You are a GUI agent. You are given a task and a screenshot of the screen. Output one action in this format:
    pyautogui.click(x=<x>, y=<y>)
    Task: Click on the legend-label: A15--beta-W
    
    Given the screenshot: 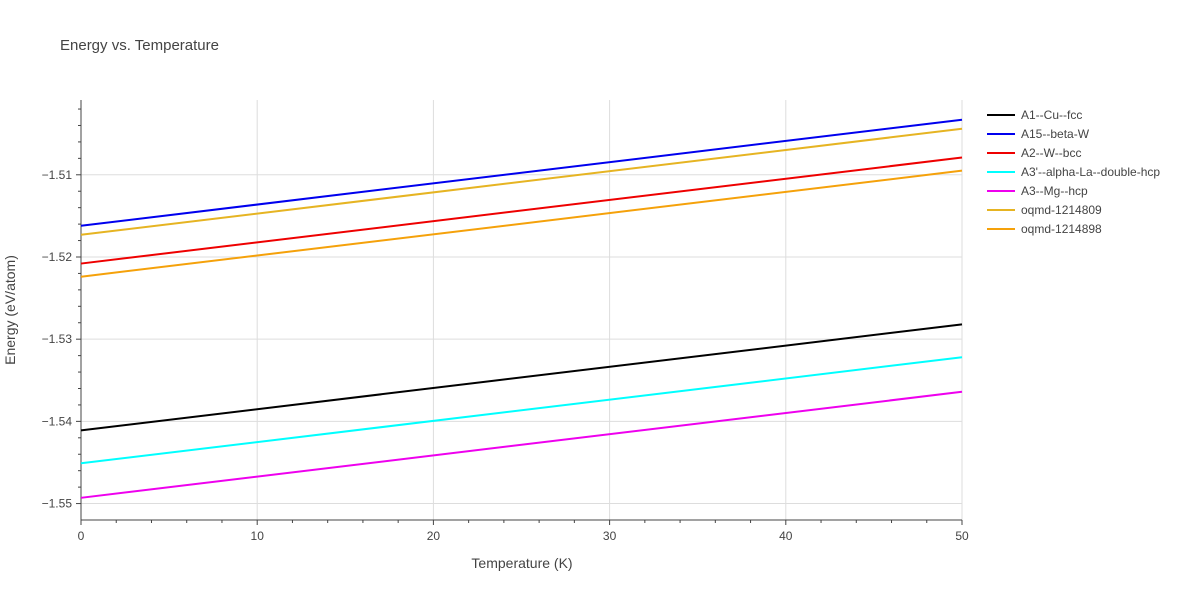 What is the action you would take?
    pyautogui.click(x=1055, y=134)
    